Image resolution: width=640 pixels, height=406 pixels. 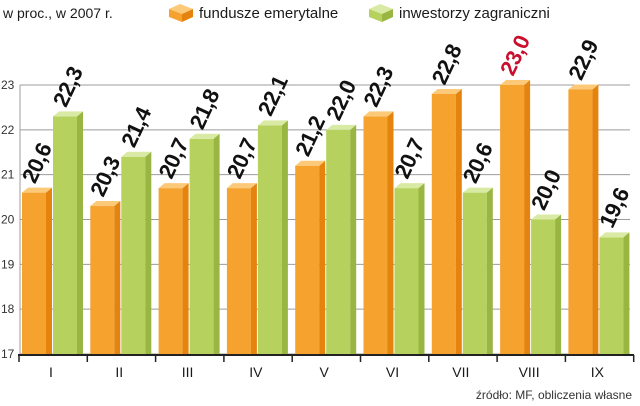 I want to click on bar-inwestorzy-zagraniczni-VI, so click(x=409, y=268).